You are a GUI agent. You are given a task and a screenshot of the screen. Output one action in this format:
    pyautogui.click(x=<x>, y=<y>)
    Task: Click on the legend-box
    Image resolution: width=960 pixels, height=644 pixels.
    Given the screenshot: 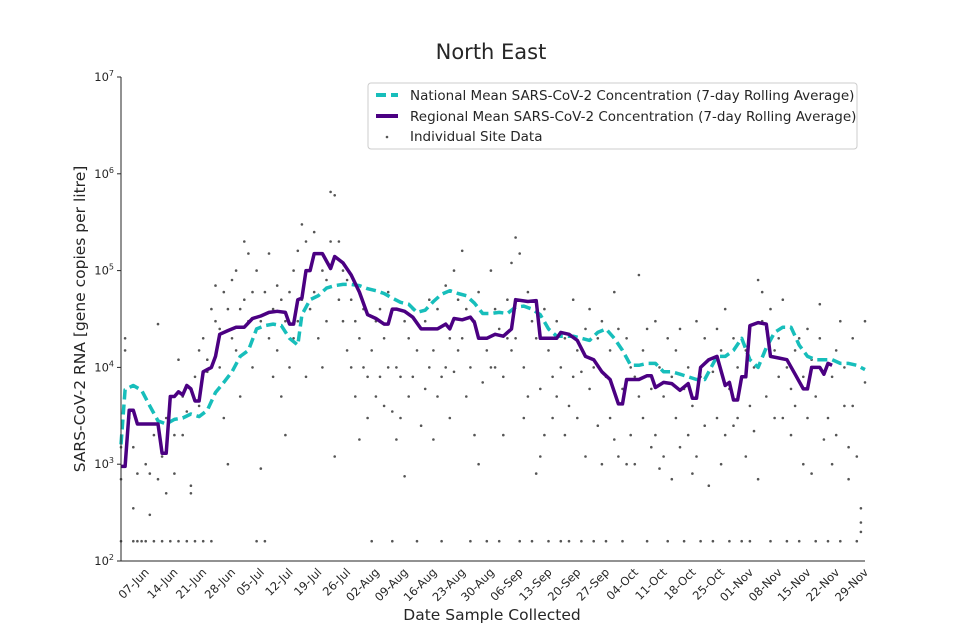 What is the action you would take?
    pyautogui.click(x=612, y=116)
    